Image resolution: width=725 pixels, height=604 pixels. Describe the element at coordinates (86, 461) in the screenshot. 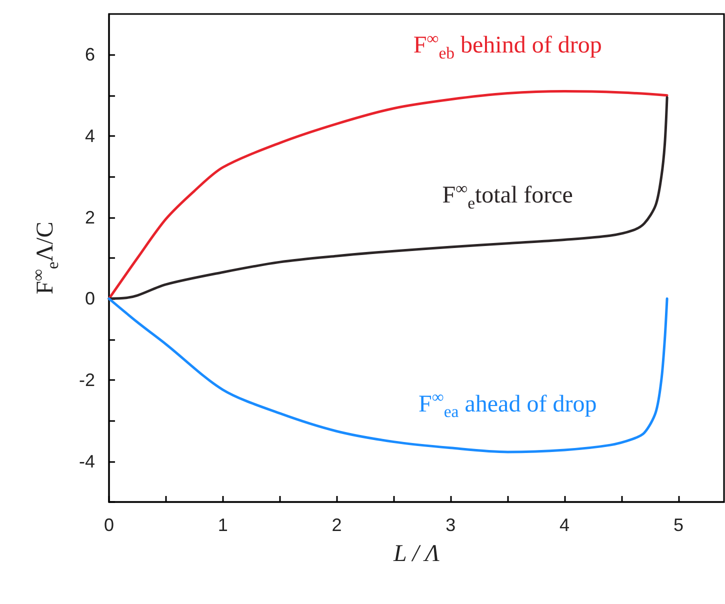

I see `y-tick-label: -4` at that location.